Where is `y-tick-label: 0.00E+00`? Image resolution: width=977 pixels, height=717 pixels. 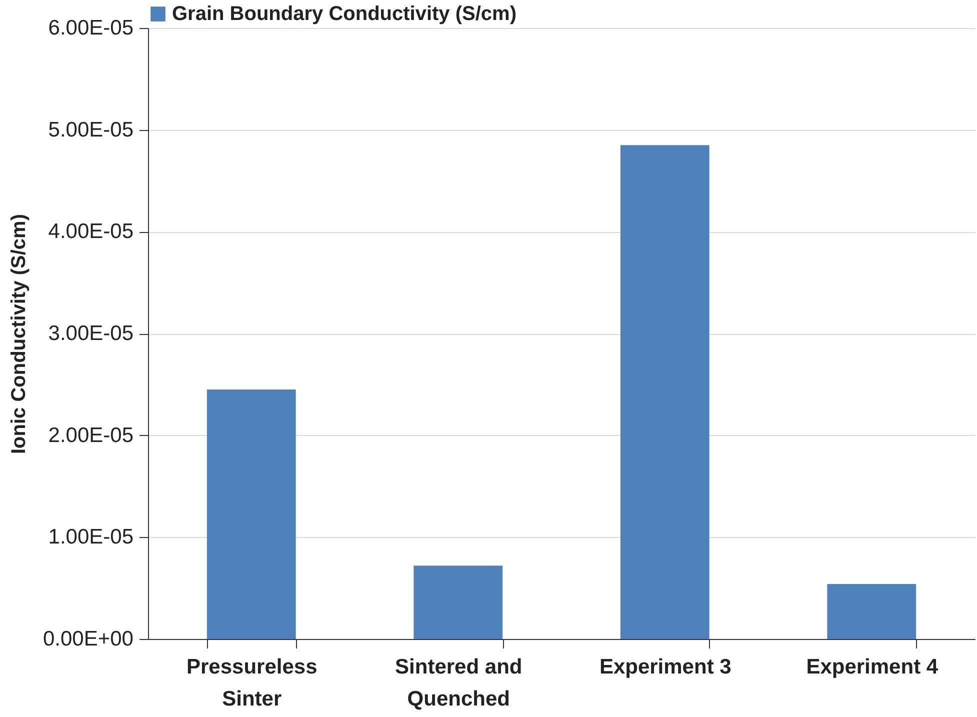
y-tick-label: 0.00E+00 is located at coordinates (88, 639).